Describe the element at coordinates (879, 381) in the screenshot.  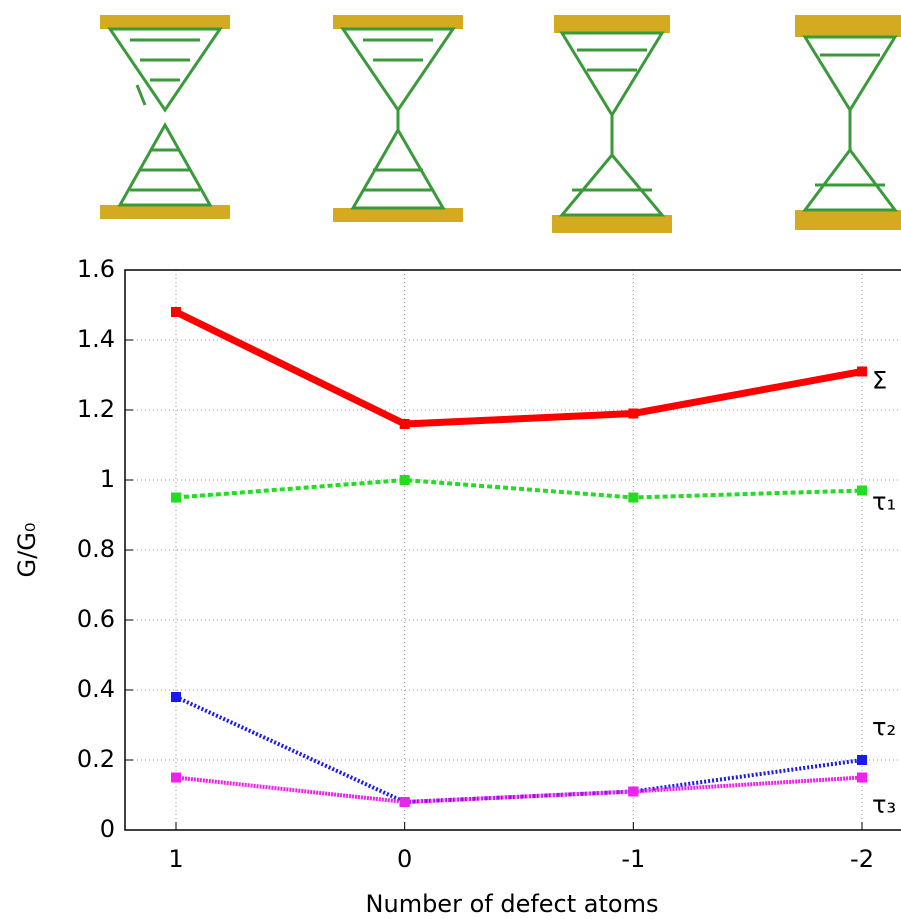
I see `series-label: Σ` at that location.